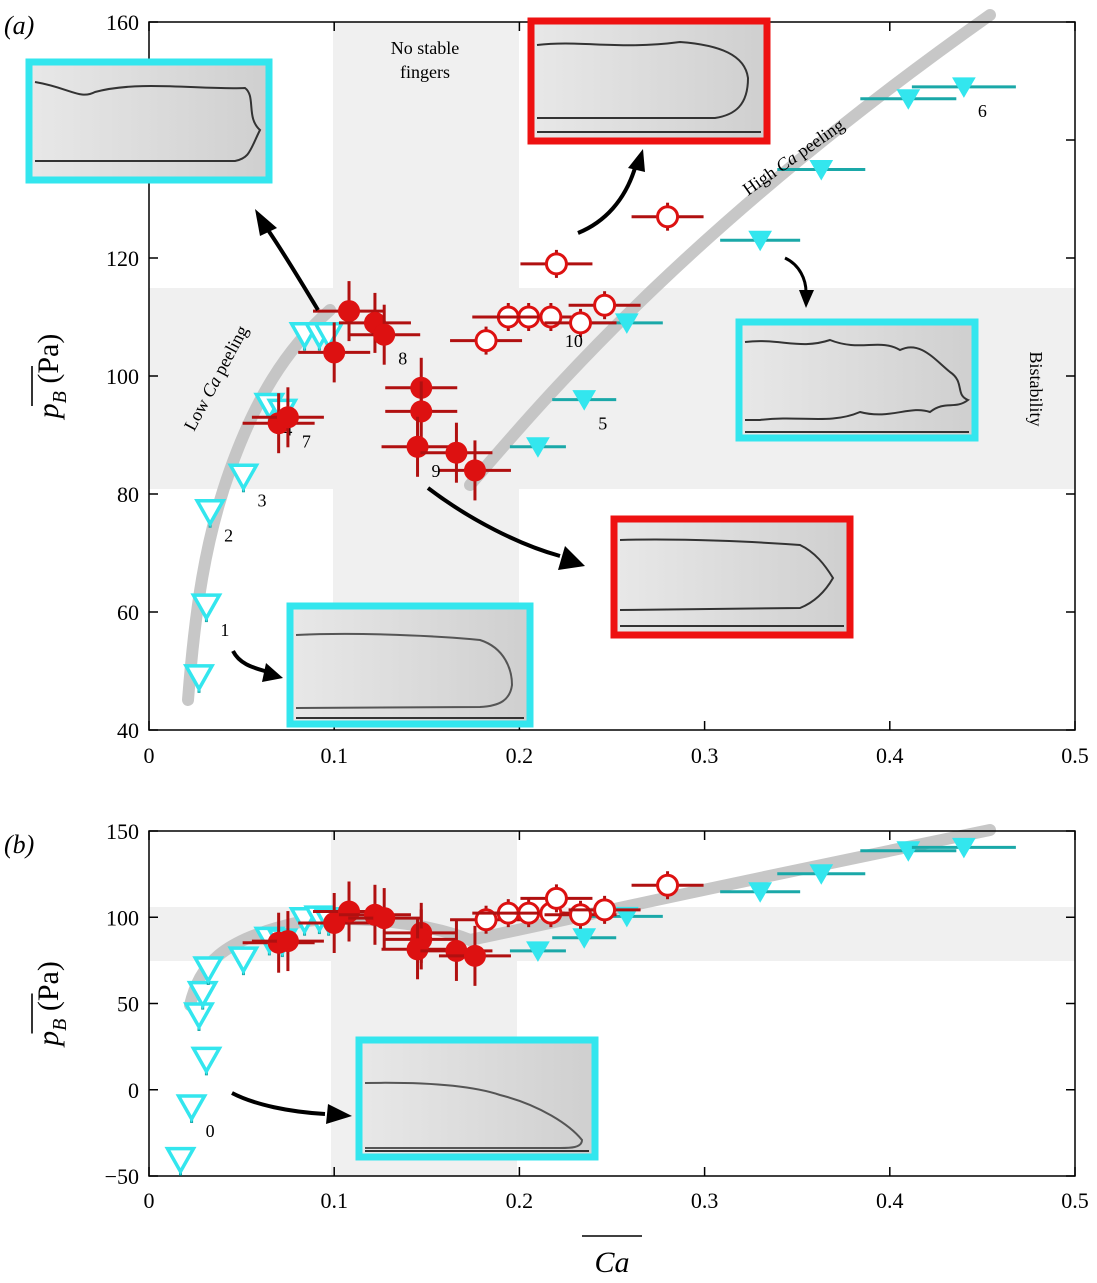 Image resolution: width=1097 pixels, height=1283 pixels. What do you see at coordinates (732, 577) in the screenshot?
I see `inset-image-mid-right` at bounding box center [732, 577].